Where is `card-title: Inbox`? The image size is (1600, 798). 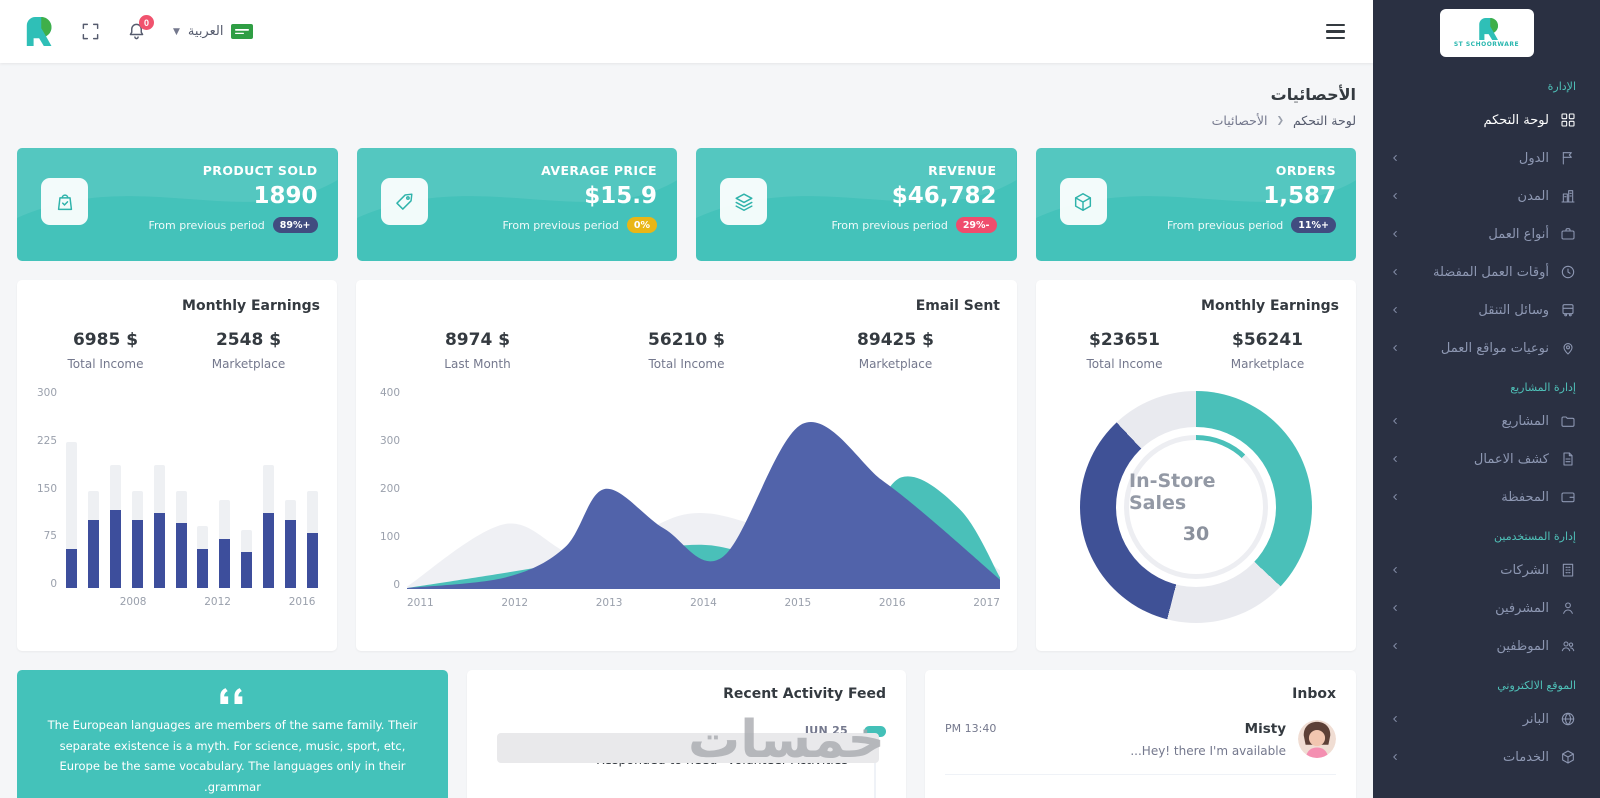
card-title: Inbox is located at coordinates (1314, 694).